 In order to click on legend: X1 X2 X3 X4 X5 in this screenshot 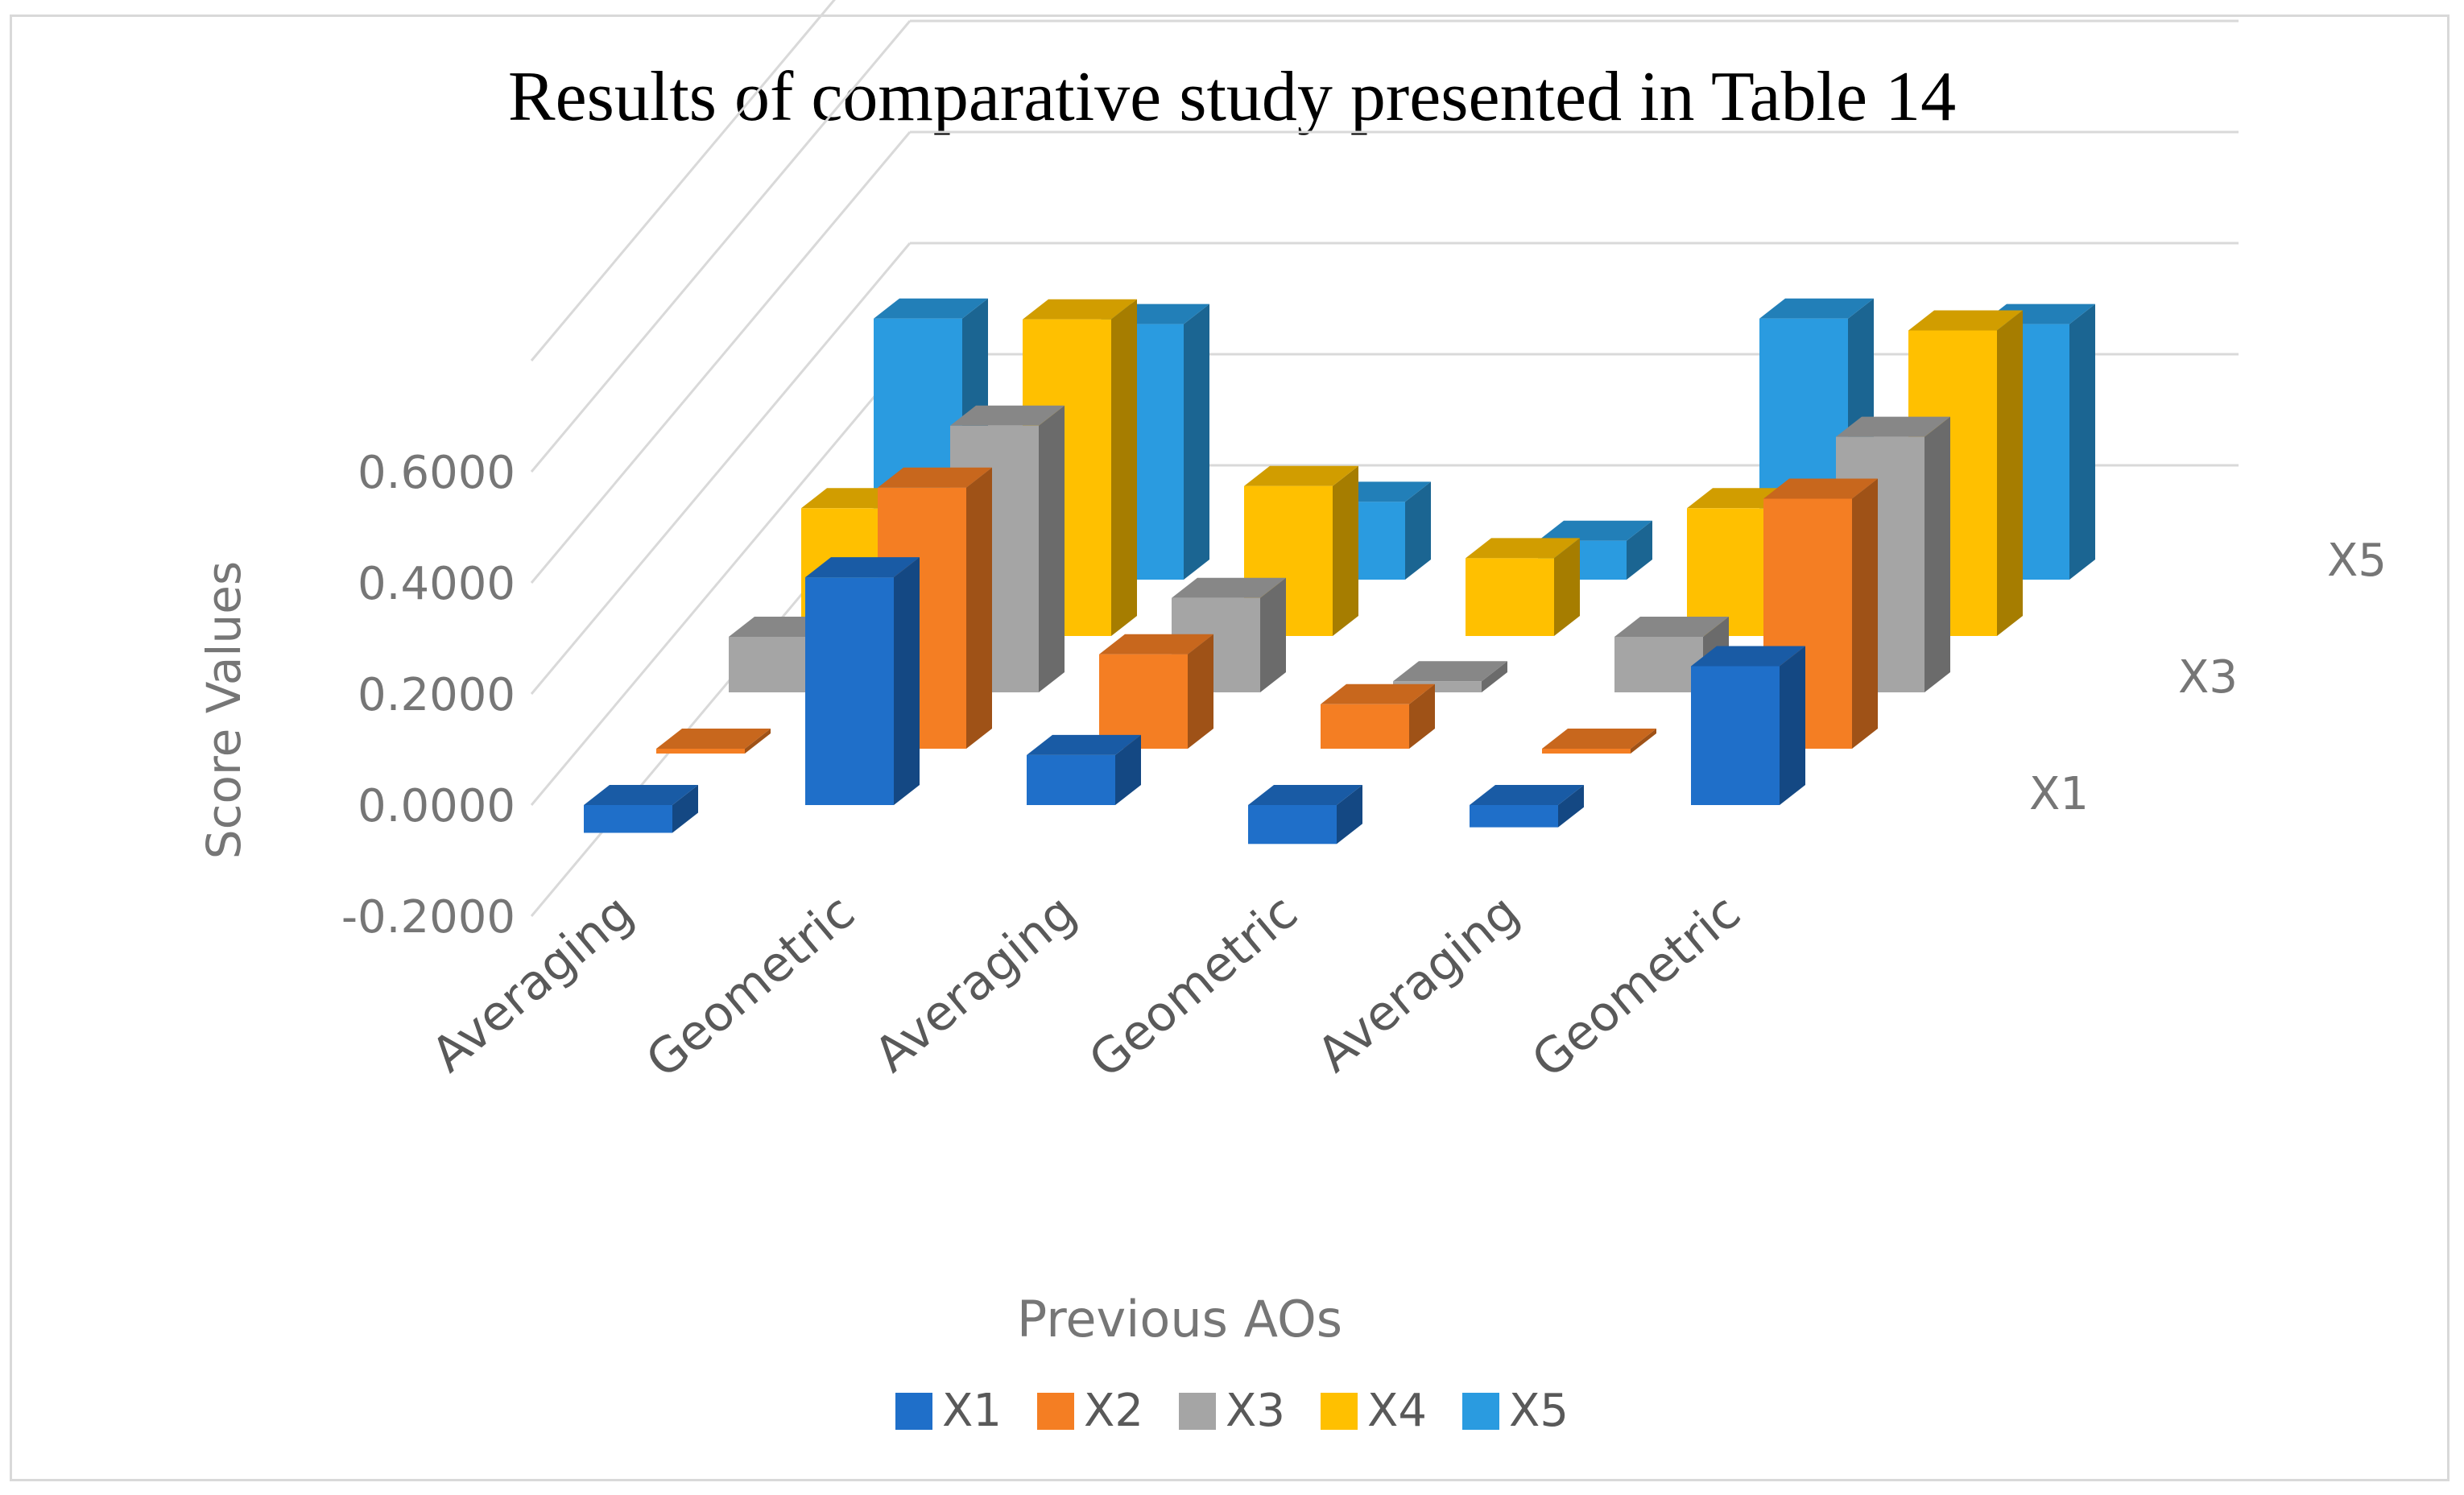, I will do `click(1232, 1413)`.